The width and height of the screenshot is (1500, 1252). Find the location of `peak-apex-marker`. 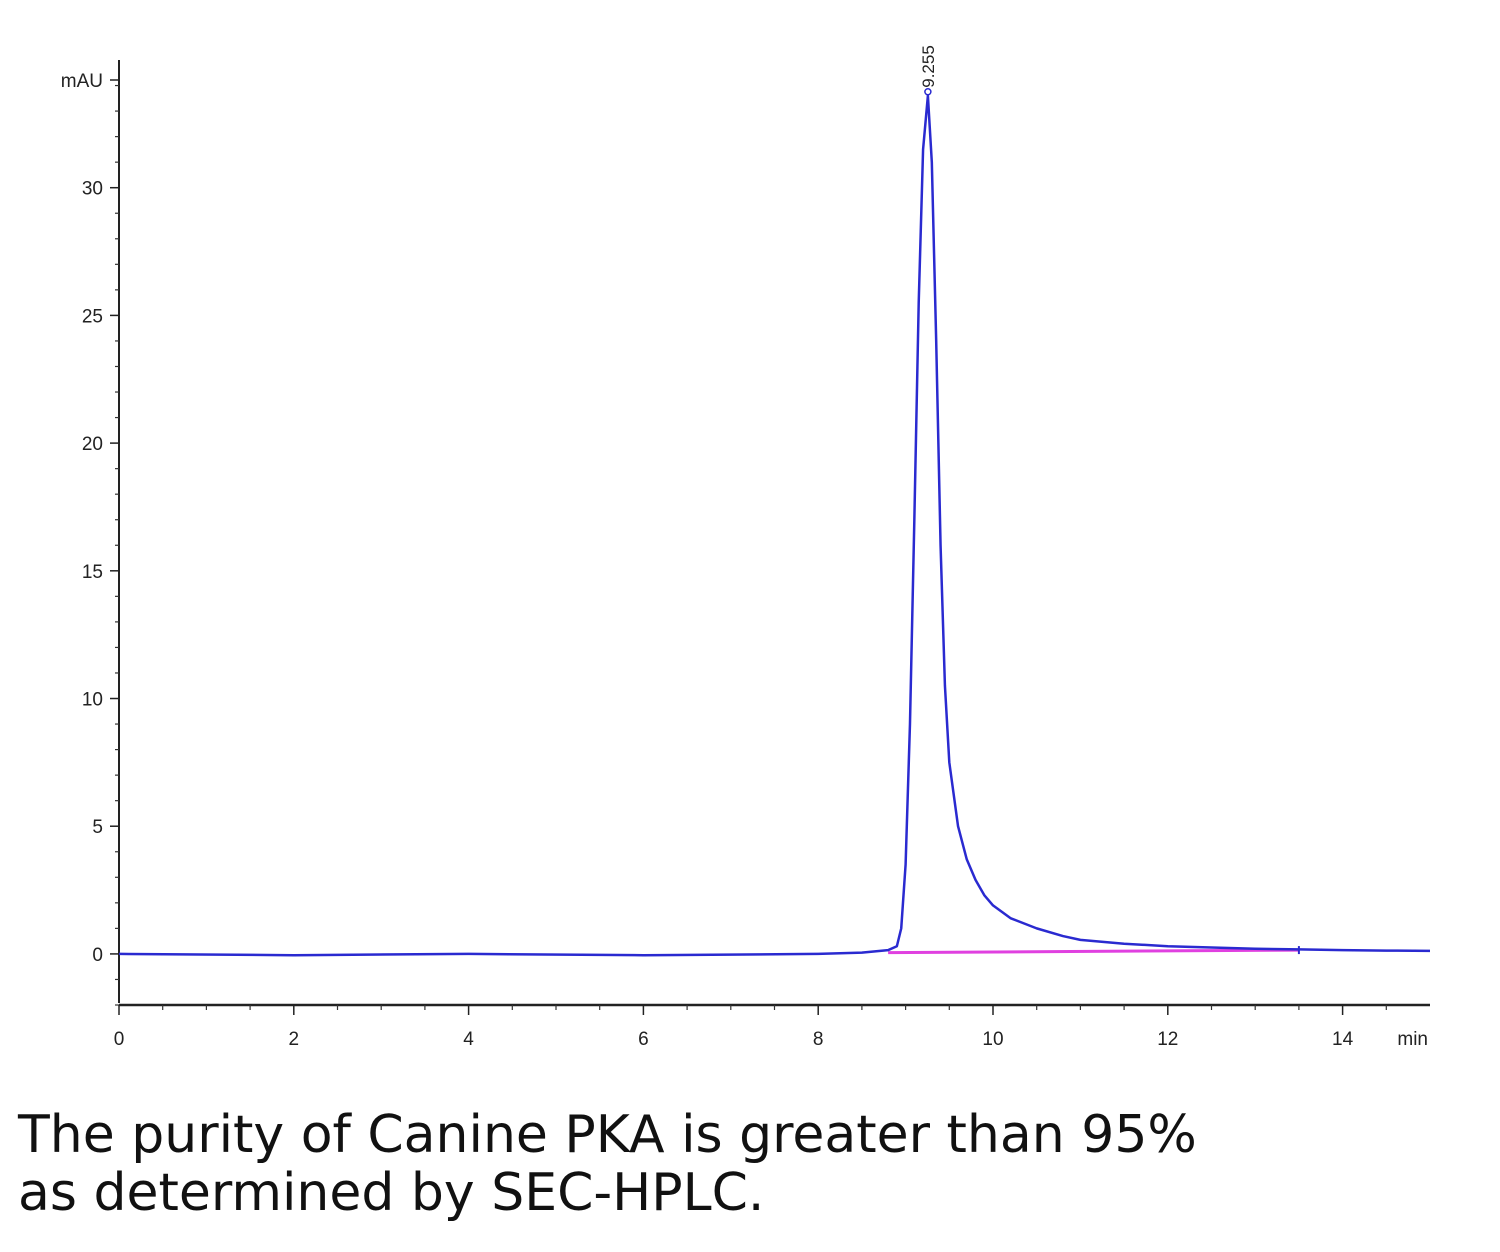

peak-apex-marker is located at coordinates (928, 92).